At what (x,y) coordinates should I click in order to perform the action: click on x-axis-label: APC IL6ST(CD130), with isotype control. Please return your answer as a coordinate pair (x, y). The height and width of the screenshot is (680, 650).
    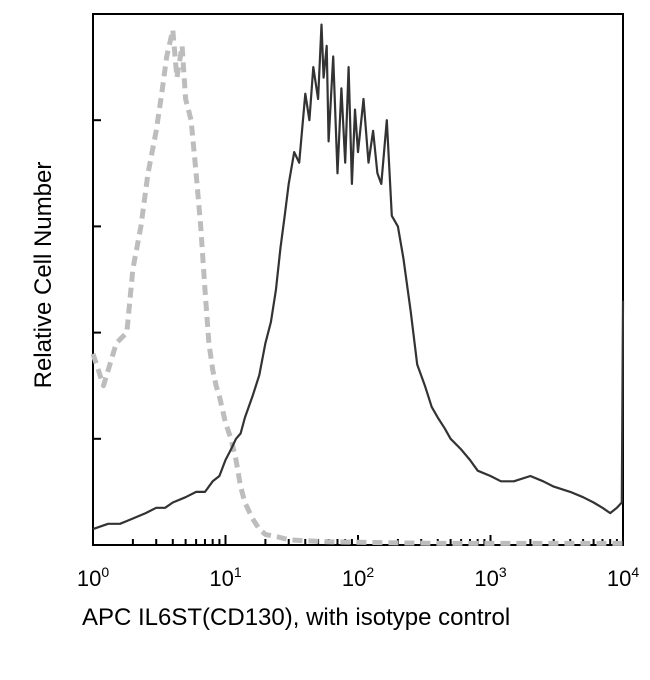
    Looking at the image, I should click on (296, 617).